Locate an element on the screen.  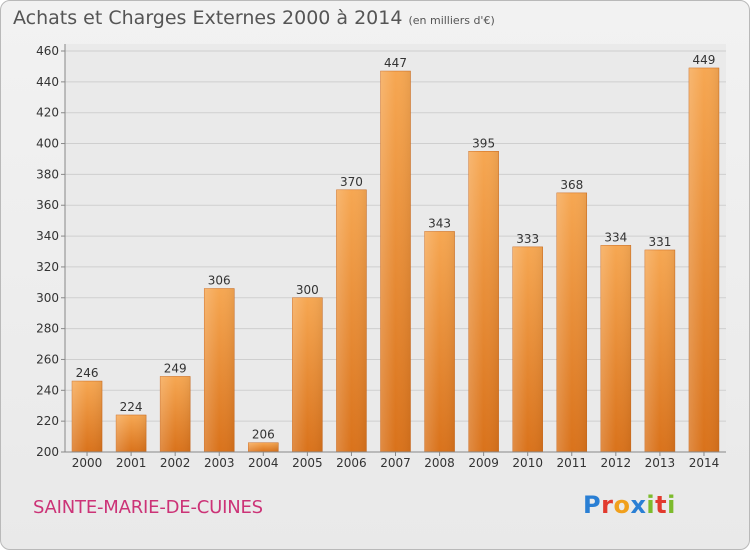
y-tick-label: 240 is located at coordinates (47, 390).